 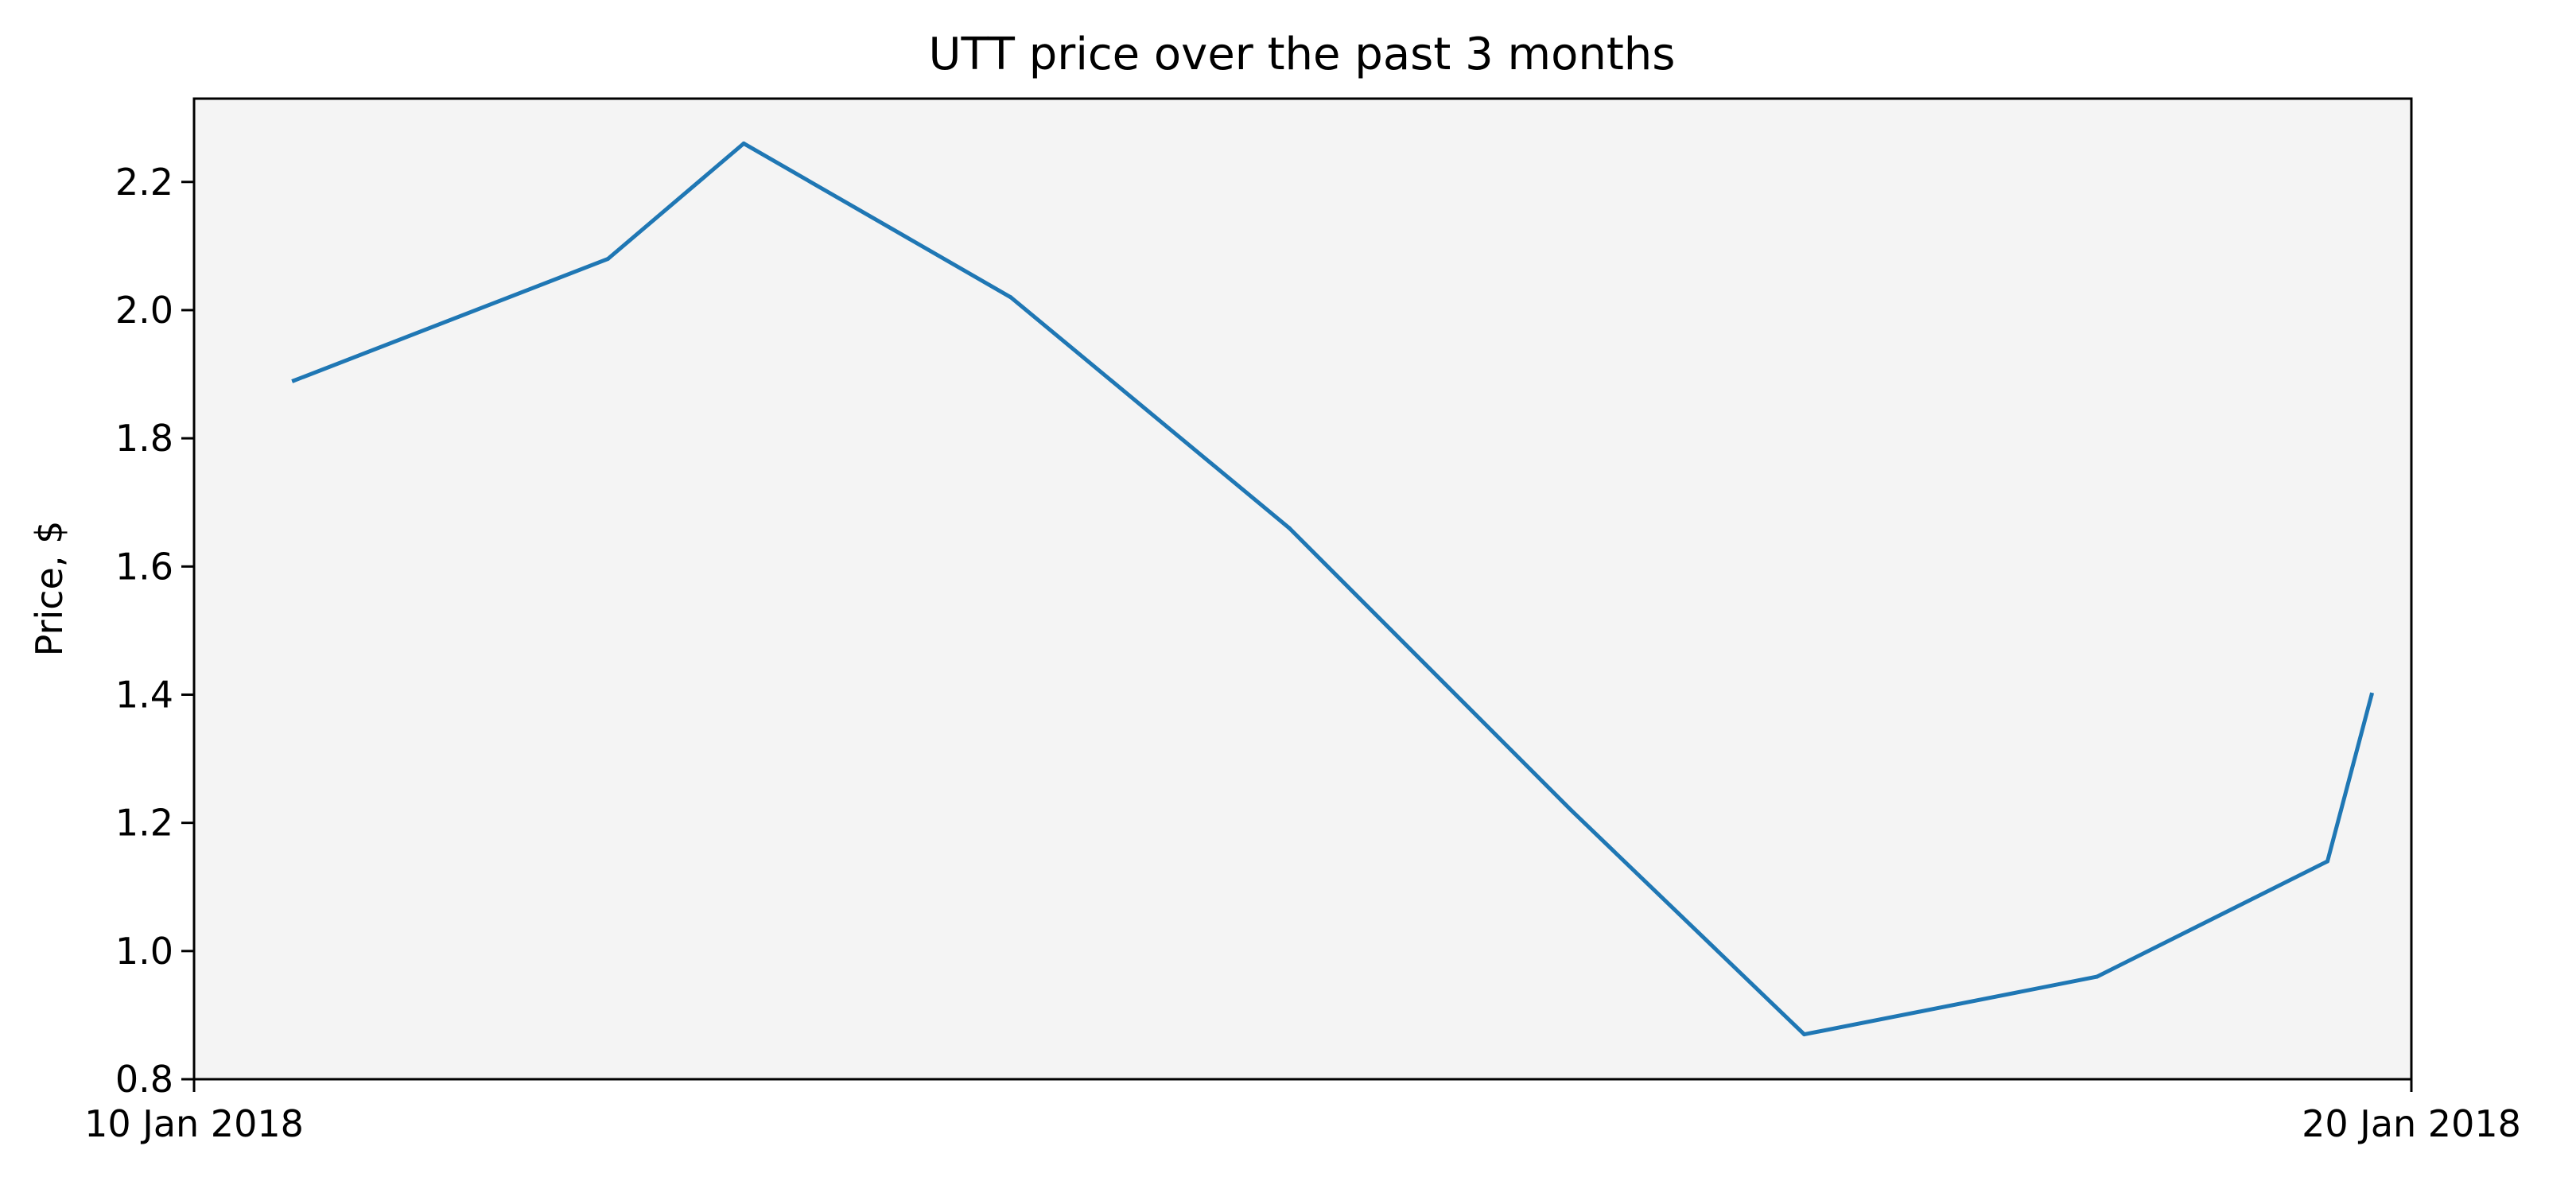 What do you see at coordinates (144, 951) in the screenshot?
I see `y-tick-label: 1.0` at bounding box center [144, 951].